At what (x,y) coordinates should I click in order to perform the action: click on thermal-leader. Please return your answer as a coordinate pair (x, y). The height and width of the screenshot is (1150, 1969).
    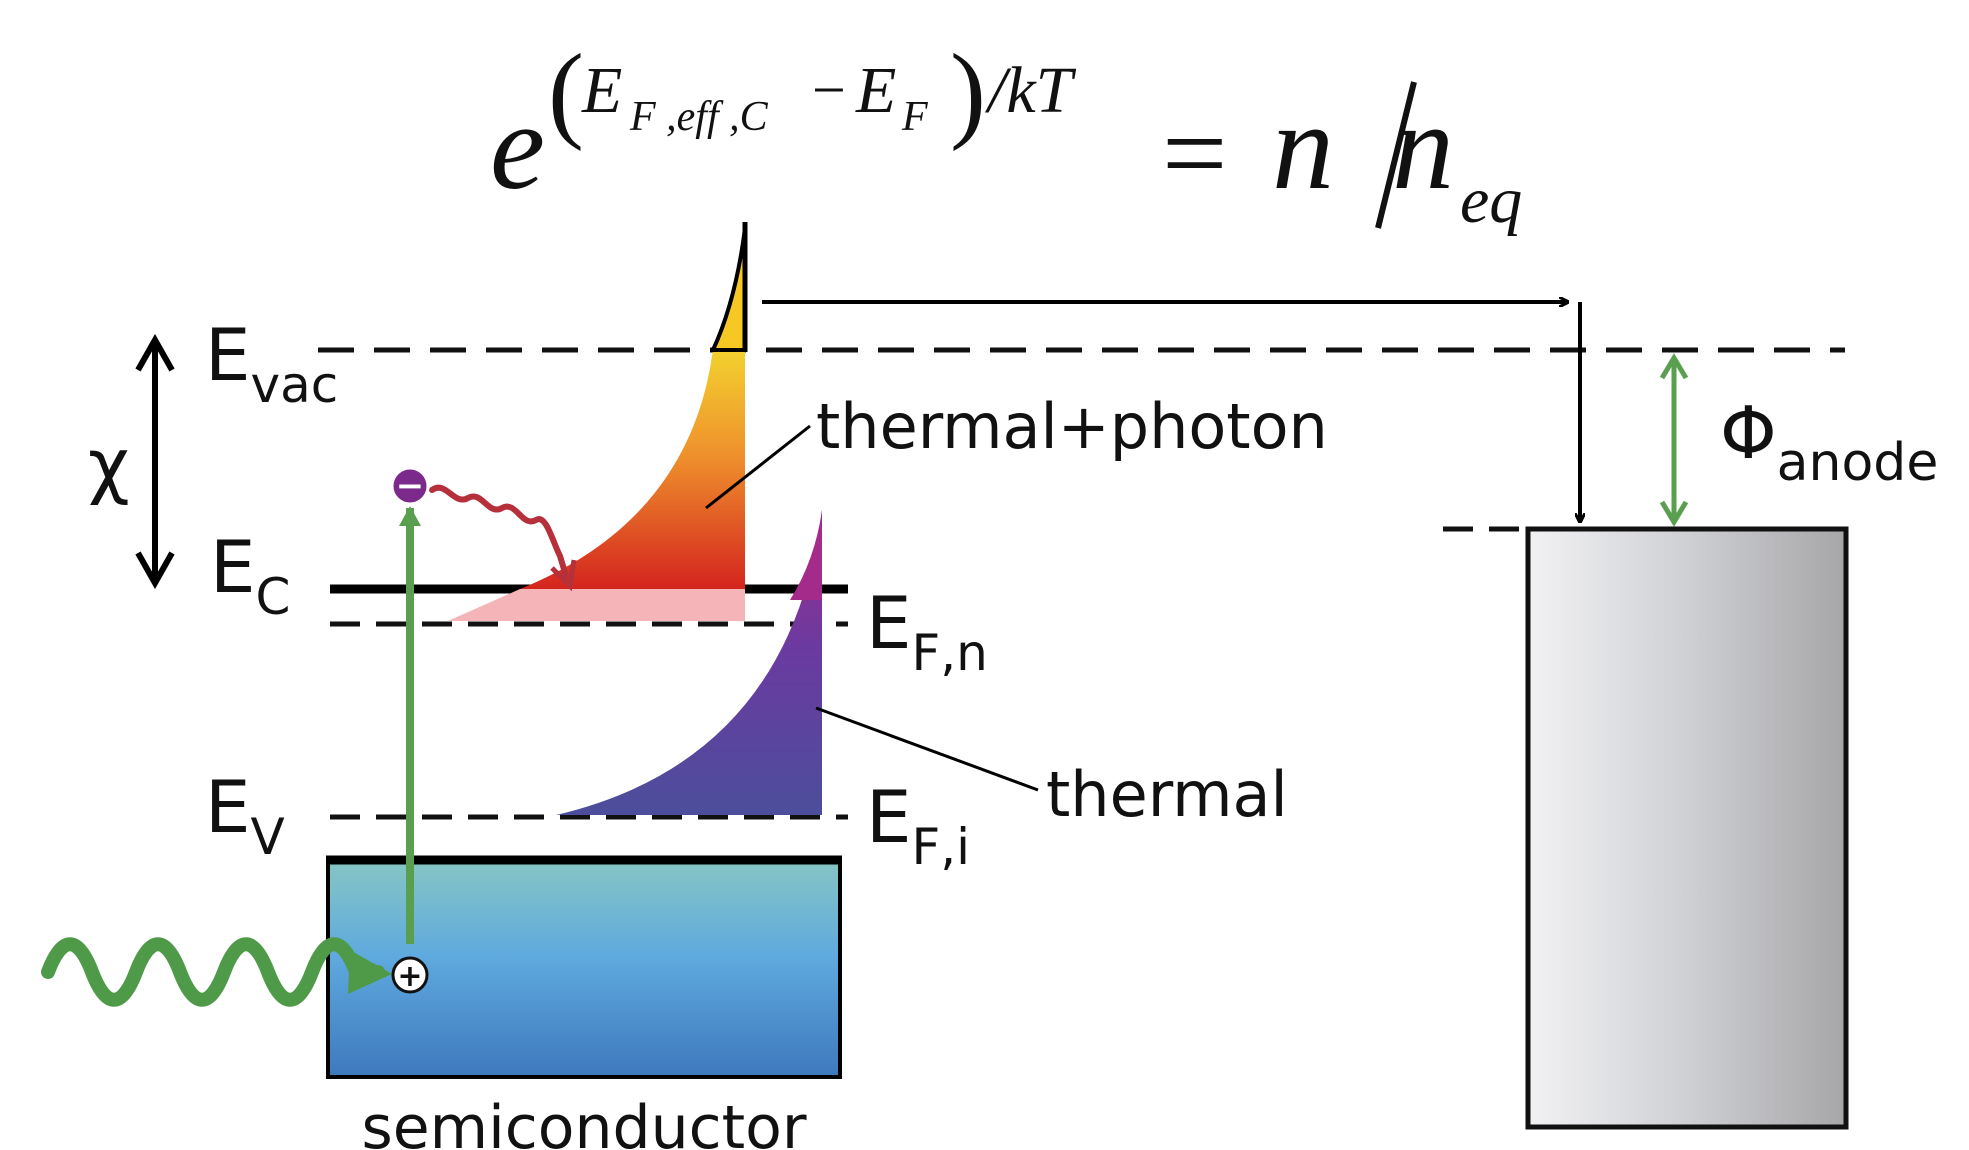
    Looking at the image, I should click on (927, 749).